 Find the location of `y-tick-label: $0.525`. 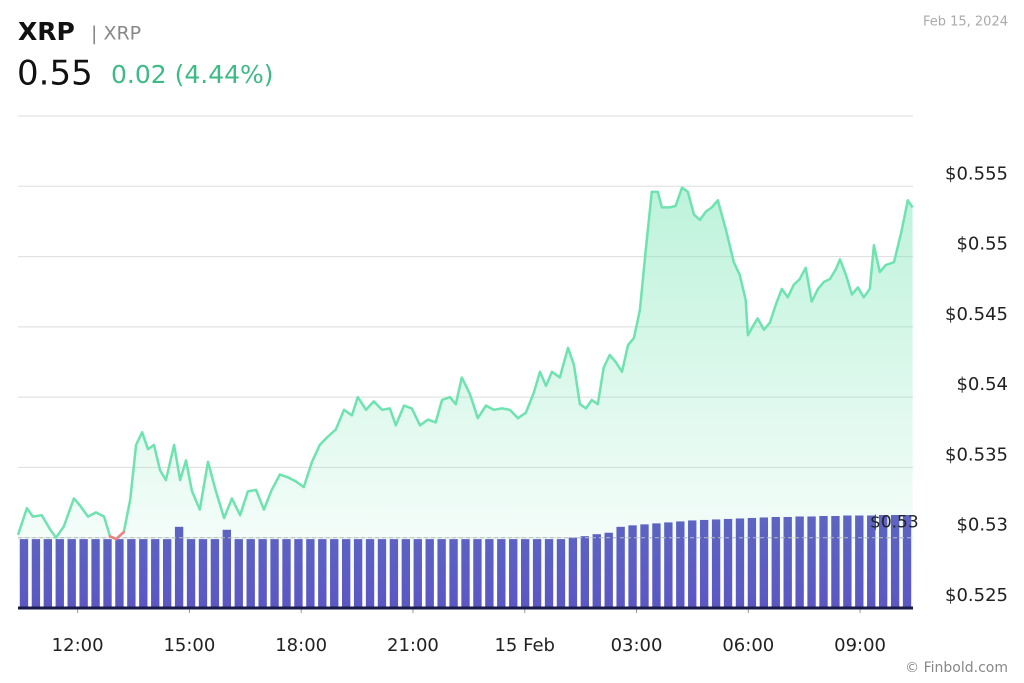

y-tick-label: $0.525 is located at coordinates (976, 595).